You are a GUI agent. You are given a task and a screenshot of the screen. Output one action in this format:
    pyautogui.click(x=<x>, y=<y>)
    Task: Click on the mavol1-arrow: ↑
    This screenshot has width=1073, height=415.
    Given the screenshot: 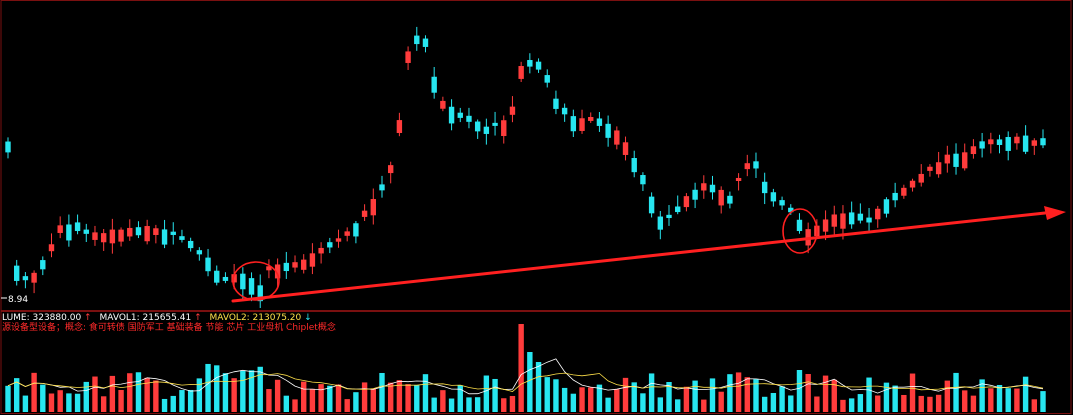 What is the action you would take?
    pyautogui.click(x=198, y=318)
    